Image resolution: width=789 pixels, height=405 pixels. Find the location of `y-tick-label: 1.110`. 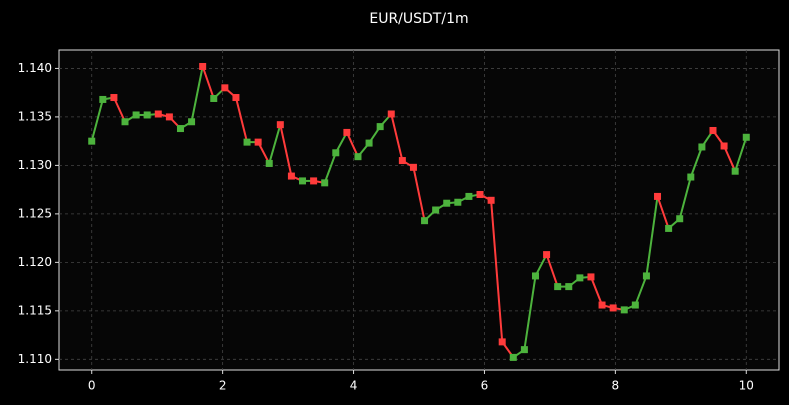

y-tick-label: 1.110 is located at coordinates (35, 359).